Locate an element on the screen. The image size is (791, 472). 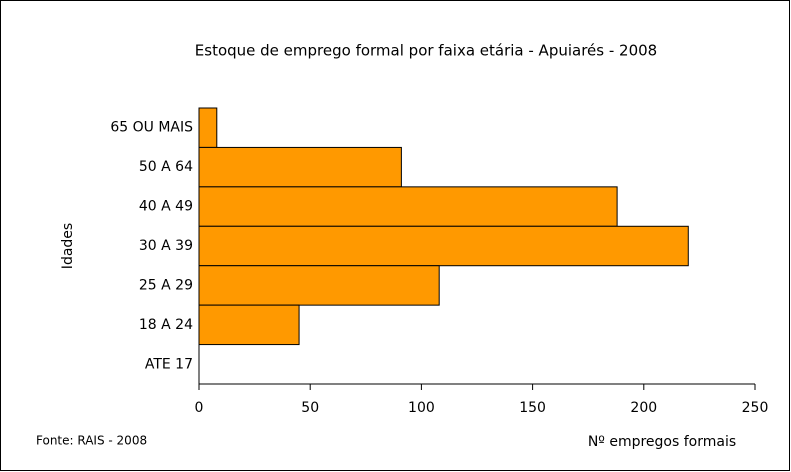
y-tick-label: 30 A 39 is located at coordinates (166, 246).